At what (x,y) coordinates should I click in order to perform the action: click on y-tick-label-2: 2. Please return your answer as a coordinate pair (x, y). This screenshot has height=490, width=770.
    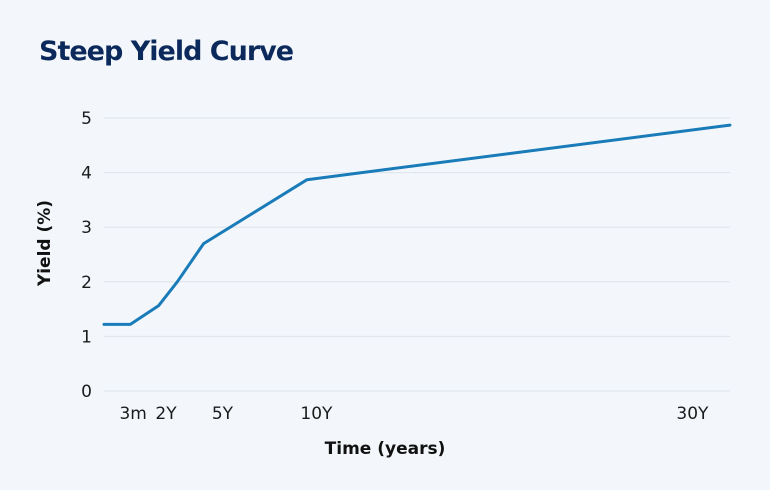
    Looking at the image, I should click on (86, 283).